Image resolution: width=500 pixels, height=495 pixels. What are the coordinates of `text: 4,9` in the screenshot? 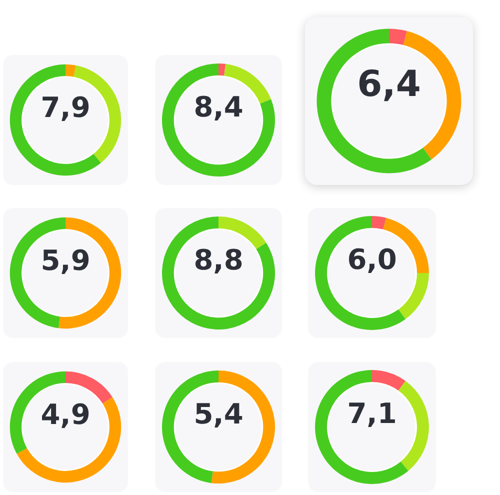 It's located at (65, 414).